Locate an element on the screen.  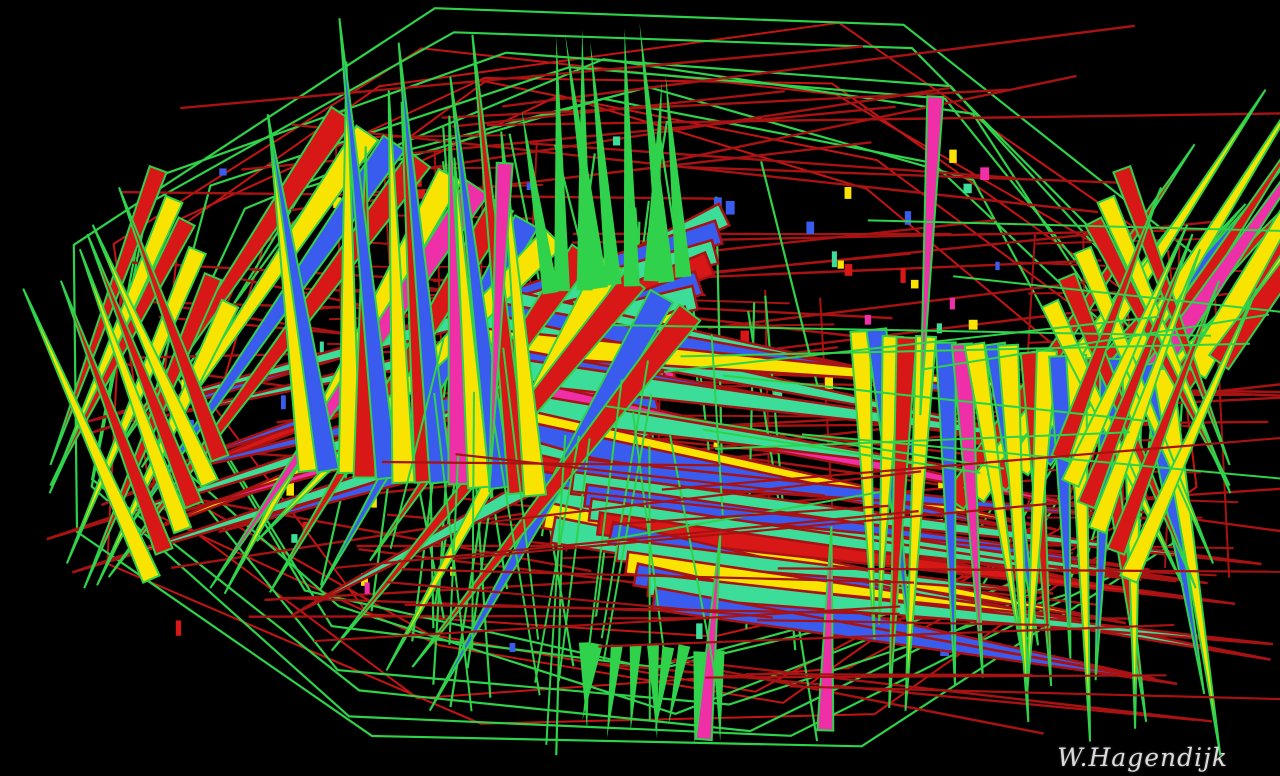
top-green-spikes-layer is located at coordinates (606, 158).